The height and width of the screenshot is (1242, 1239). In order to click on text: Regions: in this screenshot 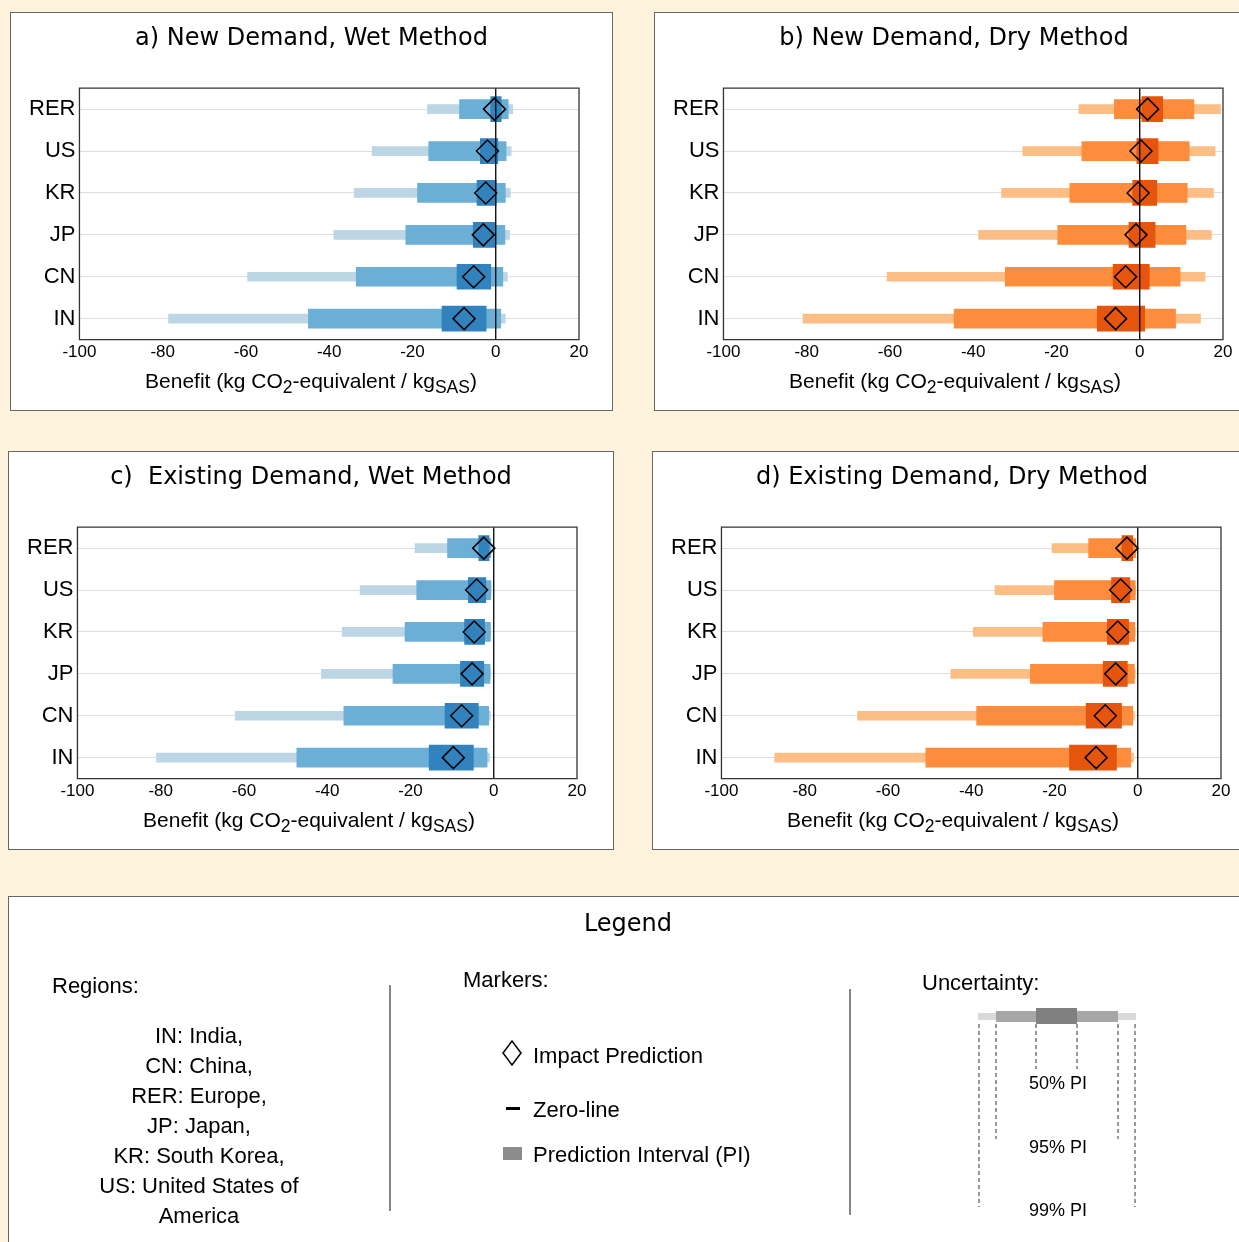, I will do `click(95, 986)`.